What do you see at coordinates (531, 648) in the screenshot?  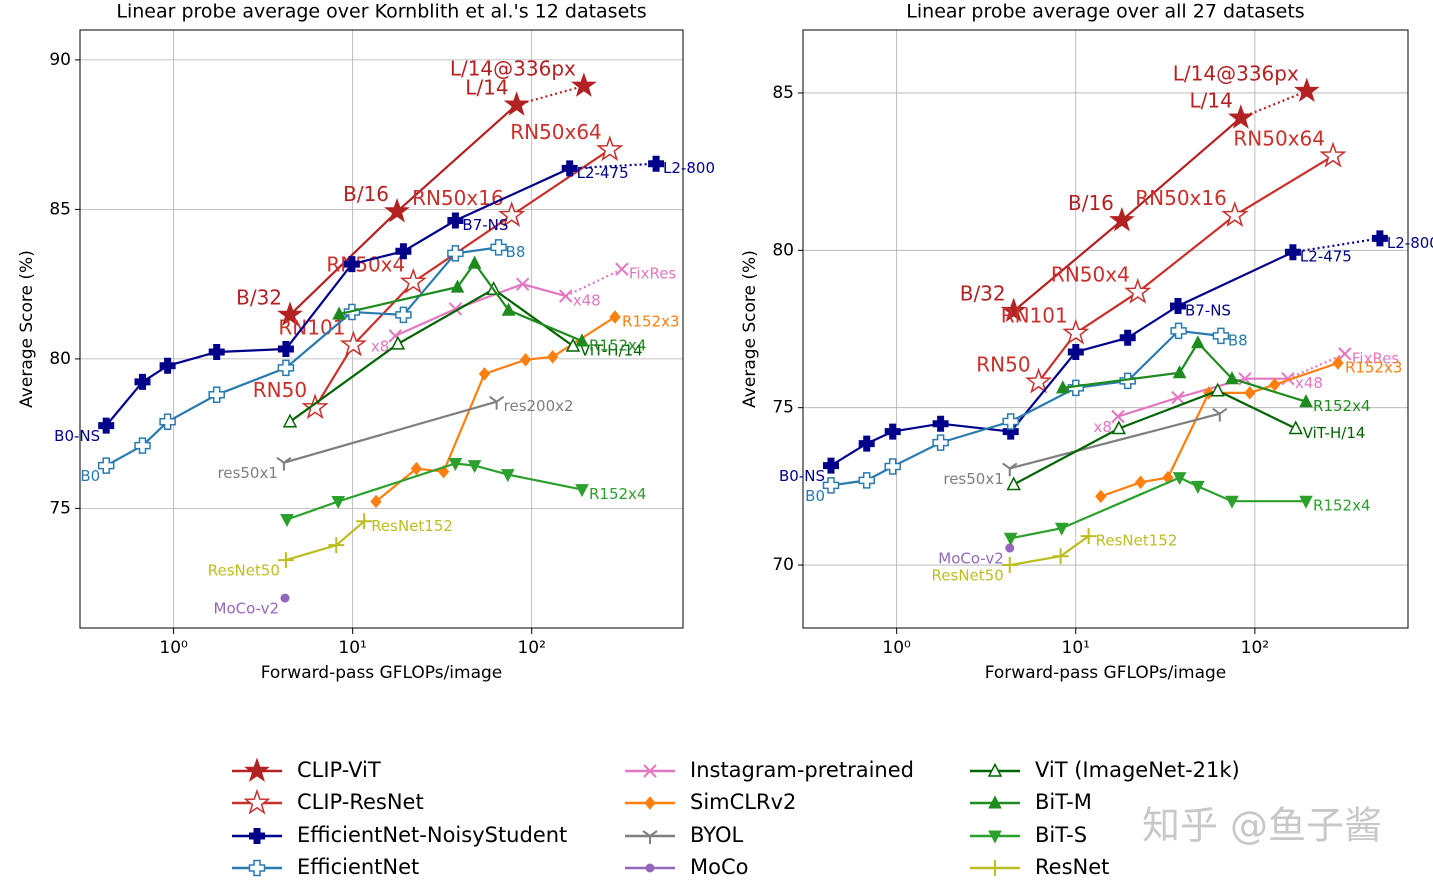 I see `x-tick-label: 10²` at bounding box center [531, 648].